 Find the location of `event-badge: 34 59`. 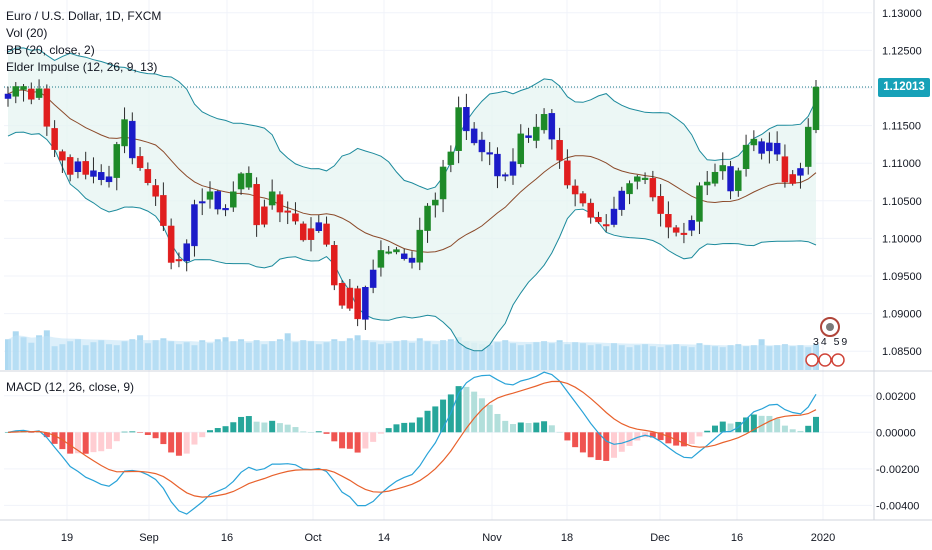

event-badge: 34 59 is located at coordinates (831, 342).